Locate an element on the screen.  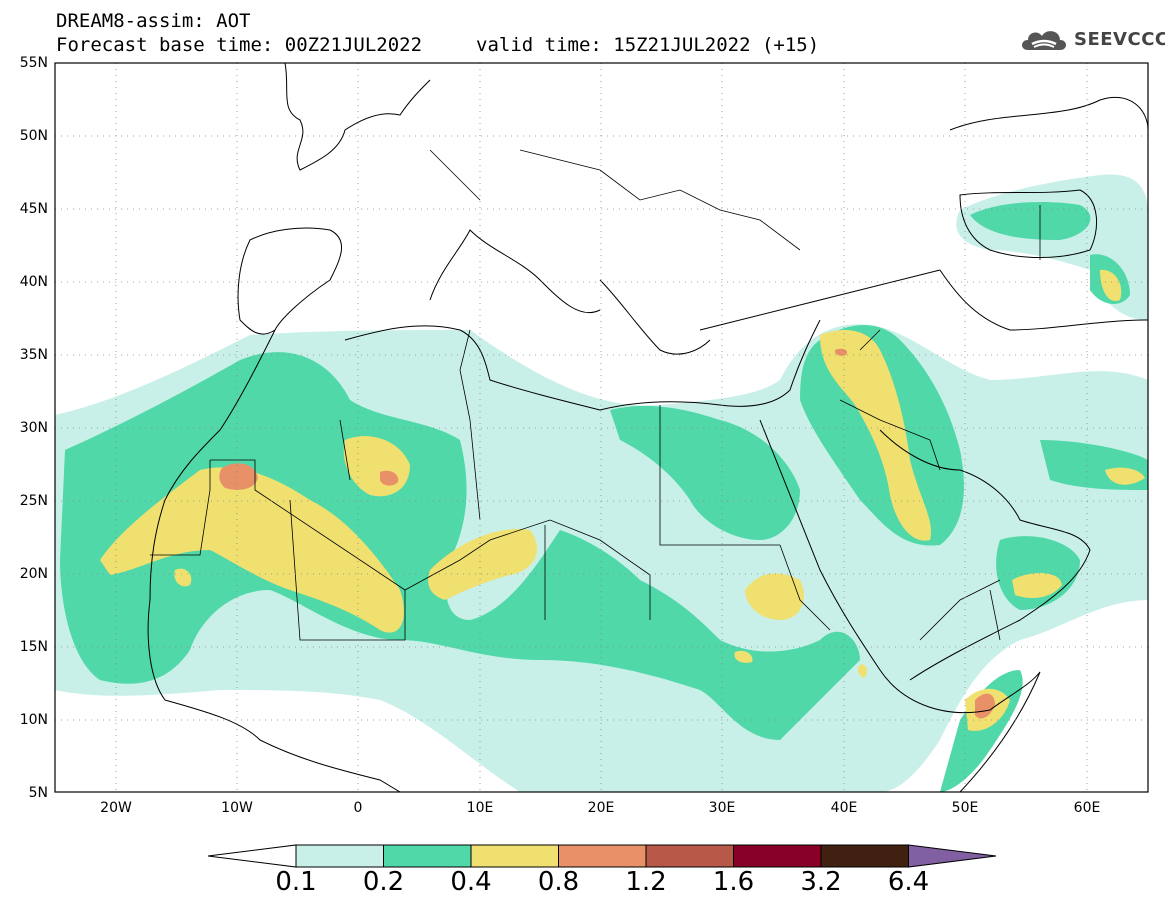
lat-label: 50N is located at coordinates (34, 136).